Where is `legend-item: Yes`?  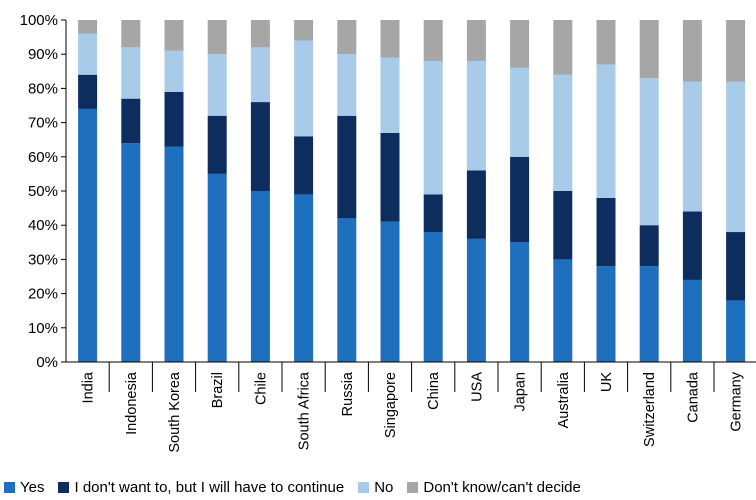 legend-item: Yes is located at coordinates (24, 487).